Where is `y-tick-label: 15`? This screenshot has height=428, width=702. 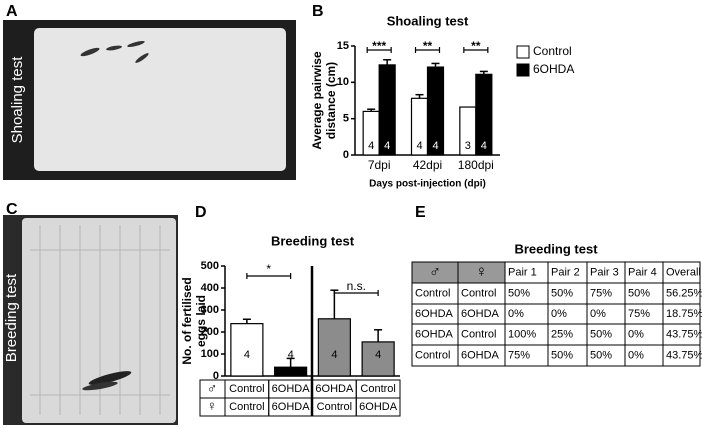 y-tick-label: 15 is located at coordinates (343, 46).